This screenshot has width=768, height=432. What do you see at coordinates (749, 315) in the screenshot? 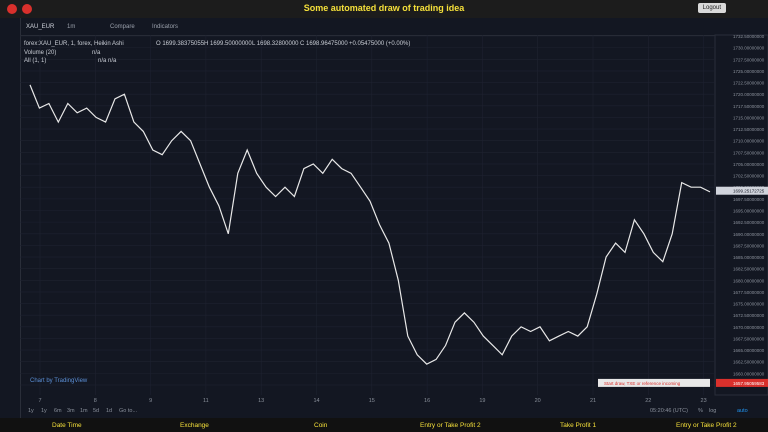
I see `y-tick-label: 1672.50000000` at bounding box center [749, 315].